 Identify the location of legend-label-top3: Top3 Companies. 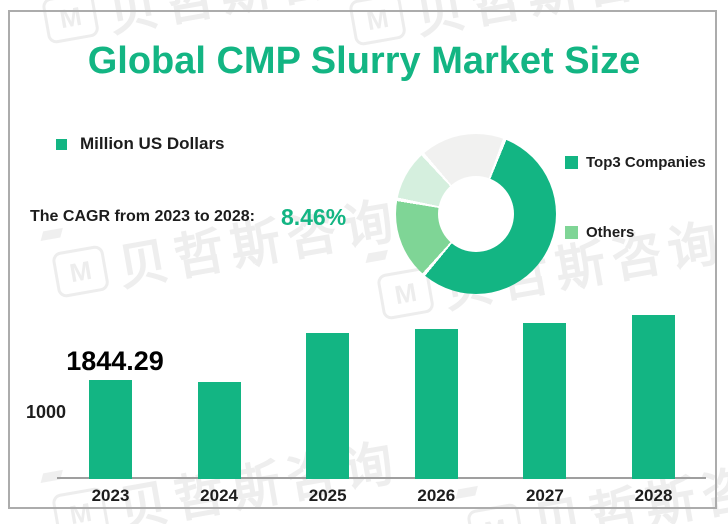
(646, 162).